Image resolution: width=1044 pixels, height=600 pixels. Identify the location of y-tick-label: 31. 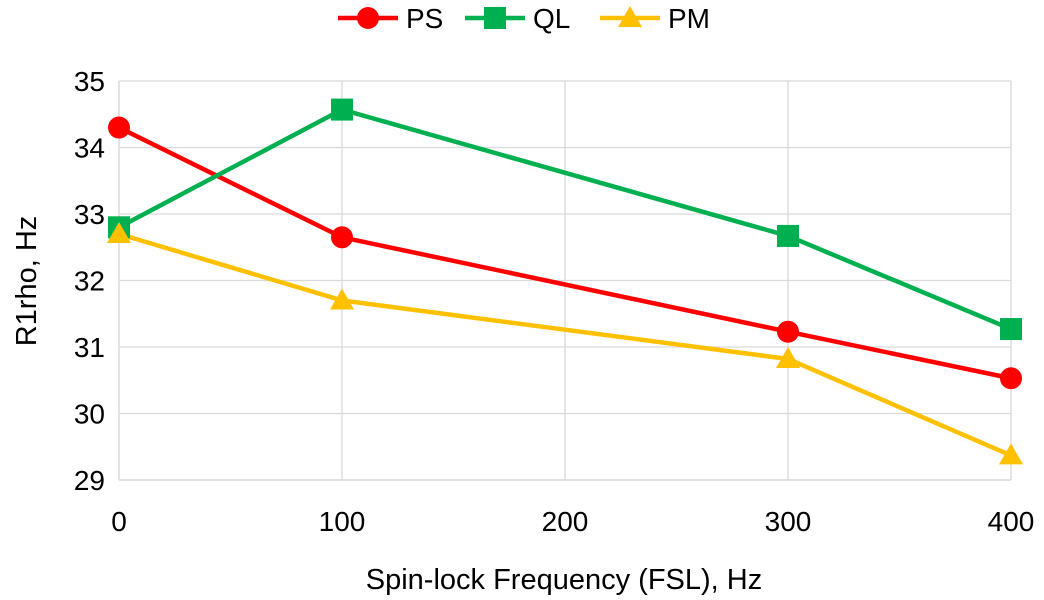
(89, 347).